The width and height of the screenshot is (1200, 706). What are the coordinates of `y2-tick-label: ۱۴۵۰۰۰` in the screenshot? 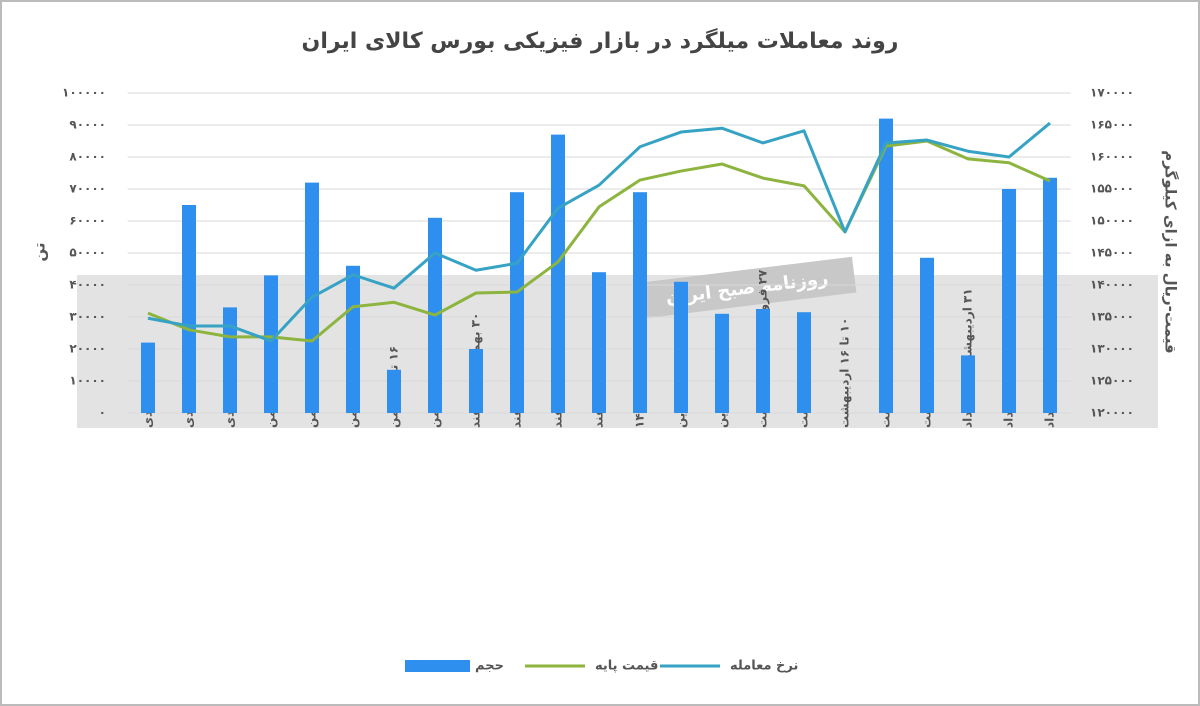 It's located at (1112, 253).